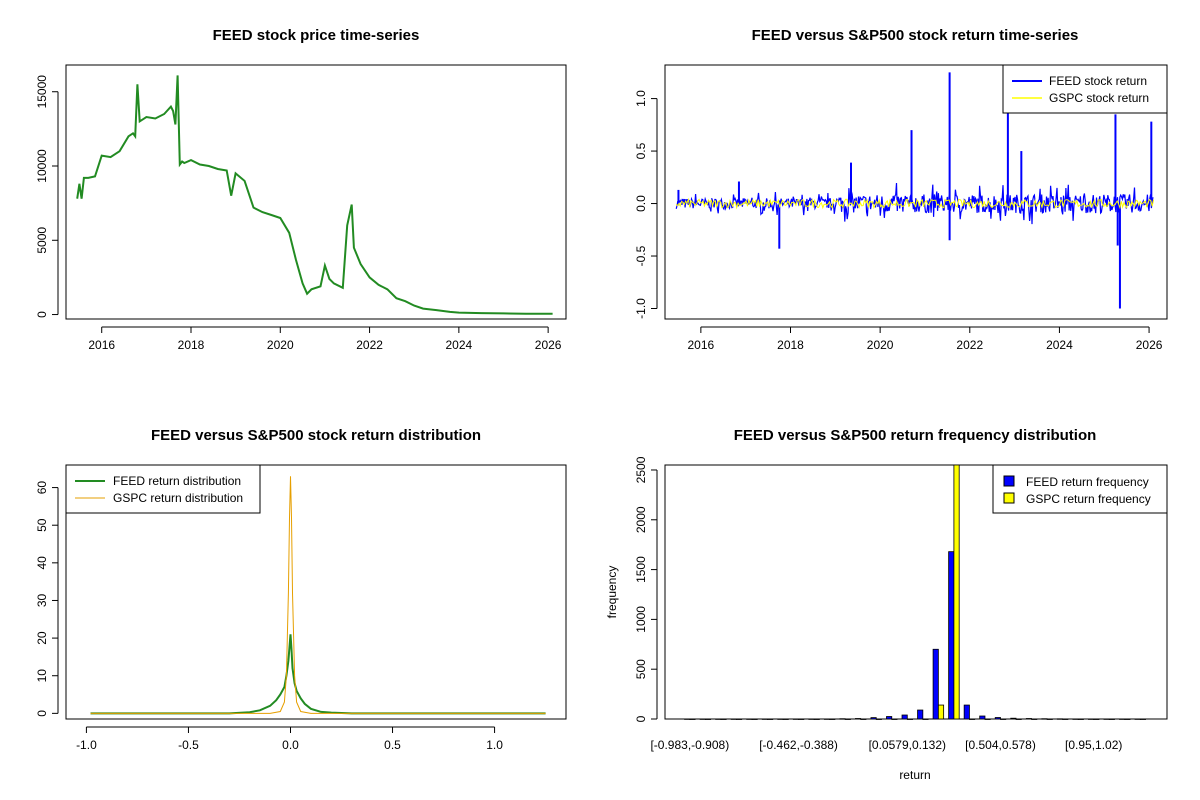 The width and height of the screenshot is (1200, 800). What do you see at coordinates (1009, 498) in the screenshot?
I see `legend-swatch-gspc-frequency` at bounding box center [1009, 498].